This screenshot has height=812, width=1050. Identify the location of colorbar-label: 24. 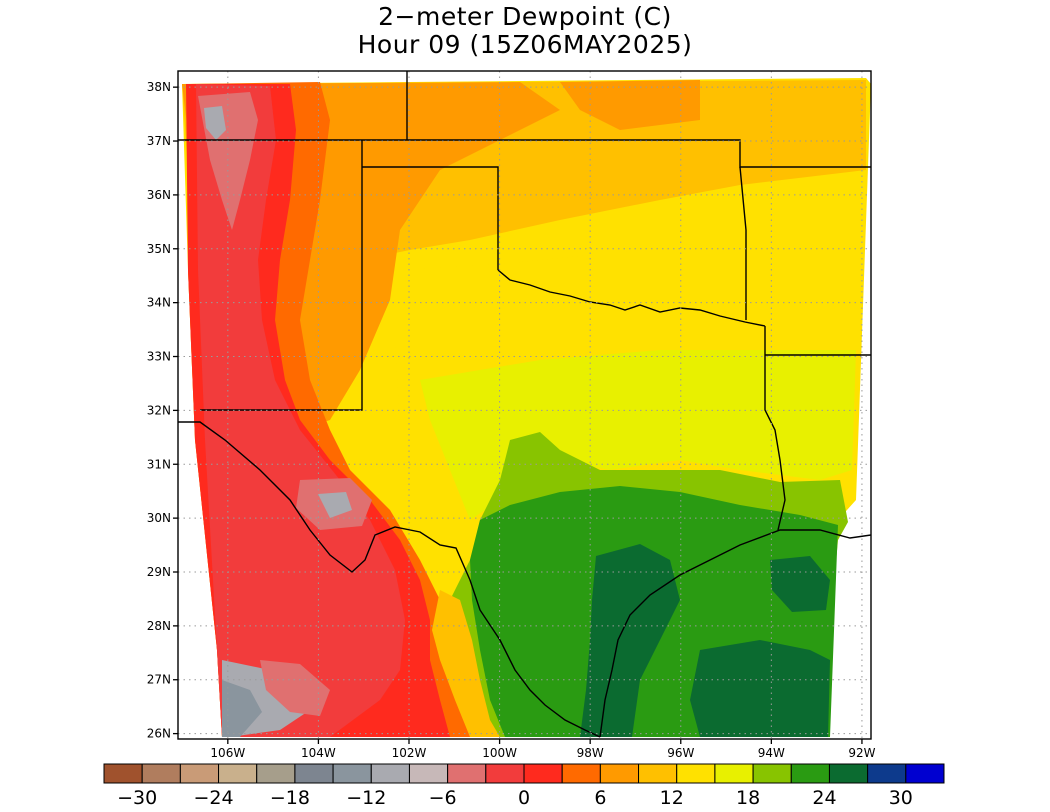
(824, 798).